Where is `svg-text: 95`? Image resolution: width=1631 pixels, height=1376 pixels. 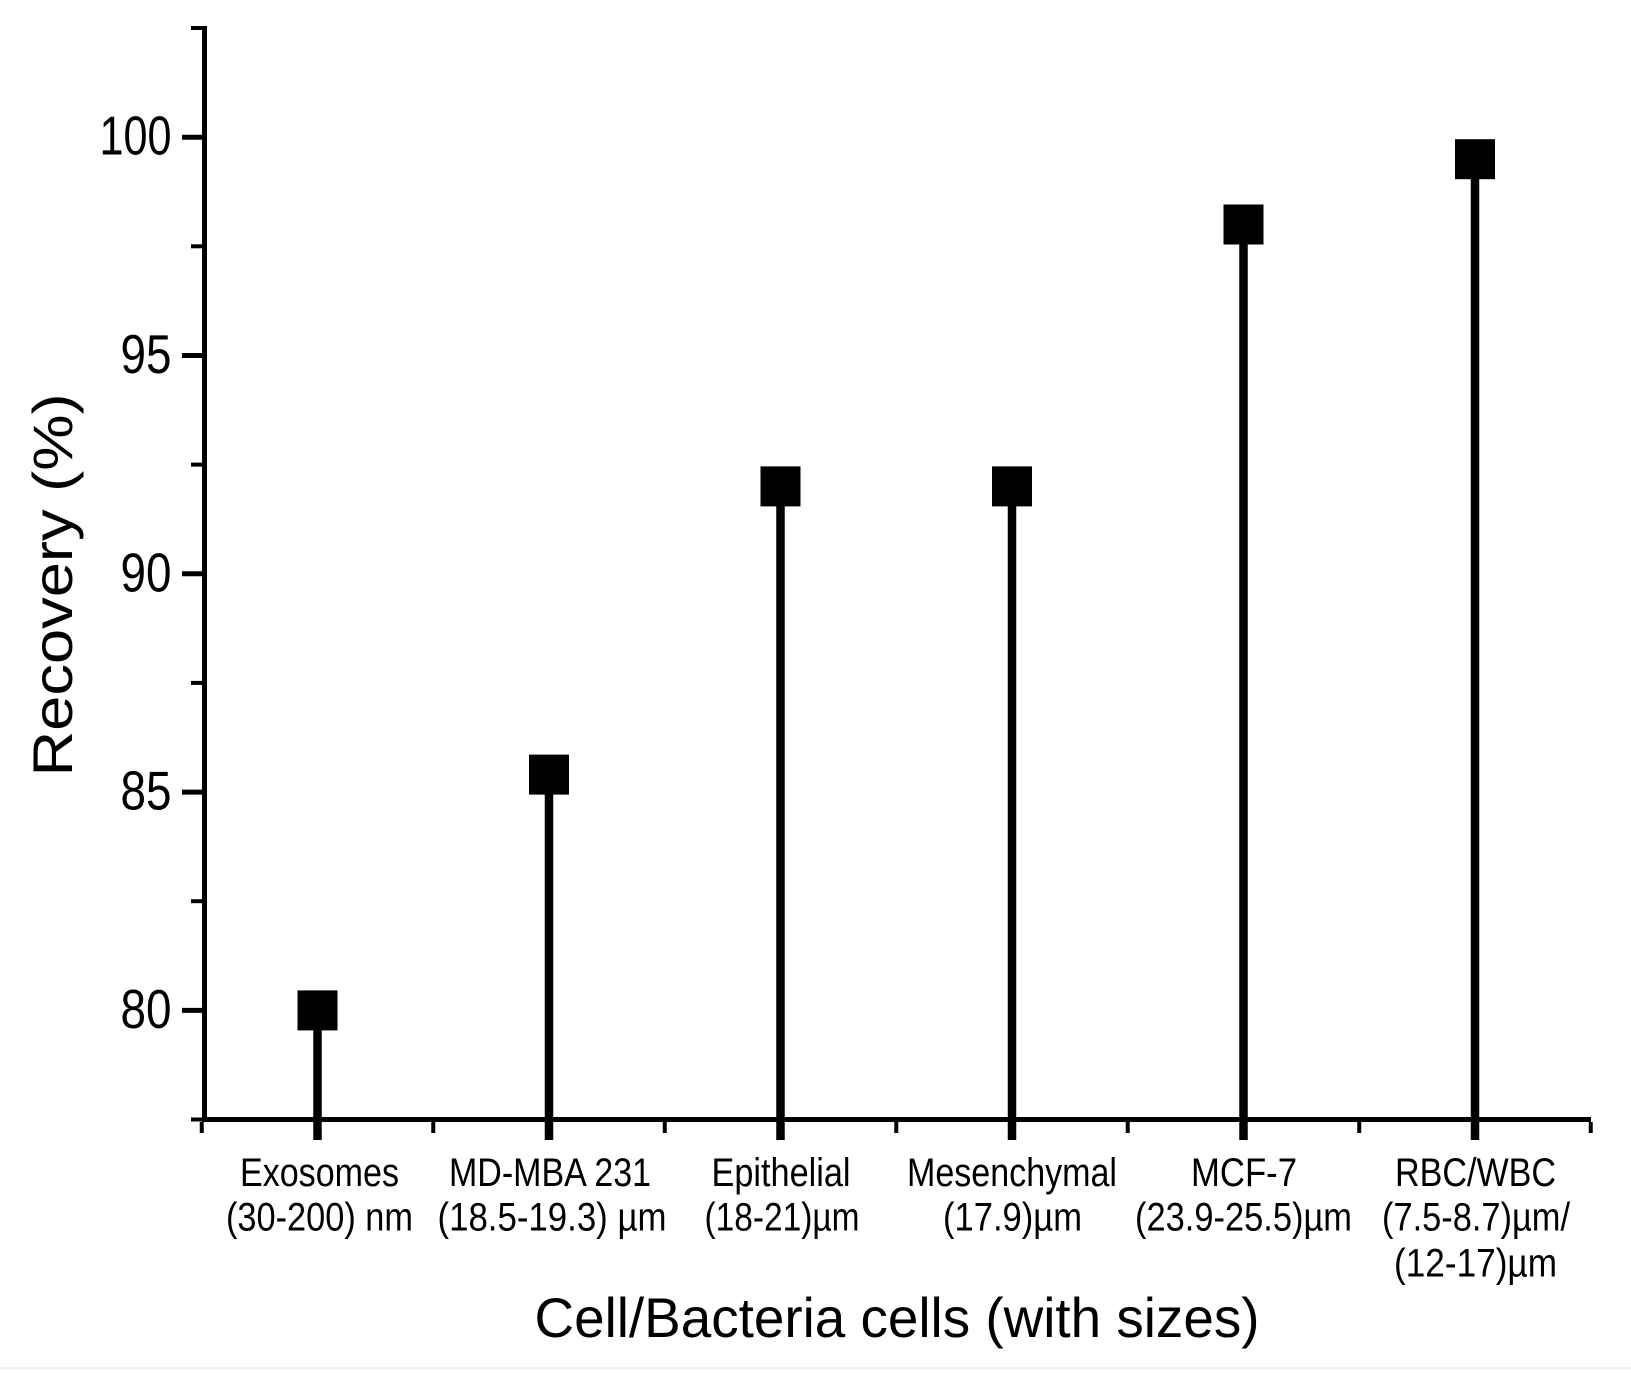
svg-text: 95 is located at coordinates (146, 354).